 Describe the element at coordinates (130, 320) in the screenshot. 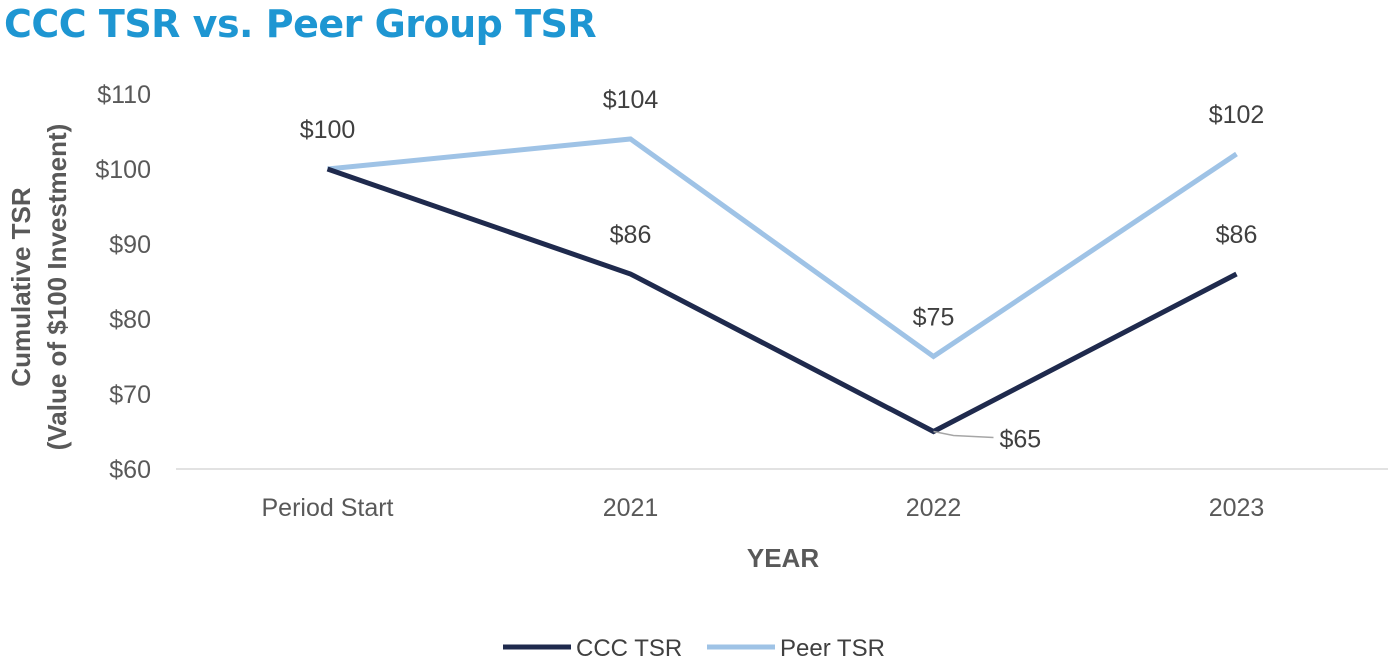

I see `y-tick-label: $80` at that location.